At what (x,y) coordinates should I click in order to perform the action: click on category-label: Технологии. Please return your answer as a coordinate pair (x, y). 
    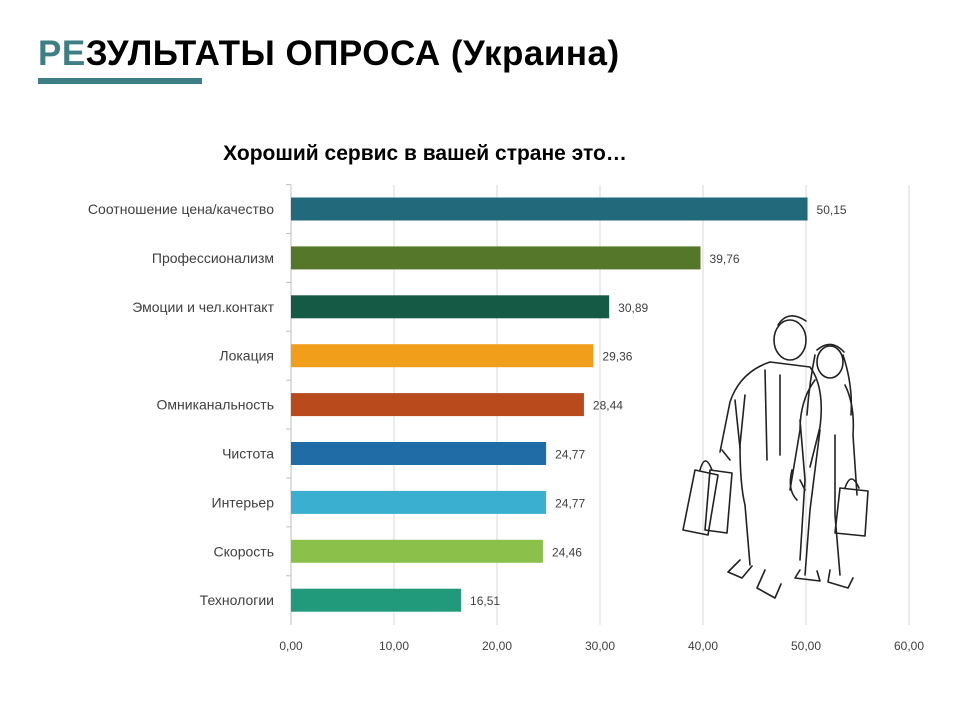
    Looking at the image, I should click on (237, 600).